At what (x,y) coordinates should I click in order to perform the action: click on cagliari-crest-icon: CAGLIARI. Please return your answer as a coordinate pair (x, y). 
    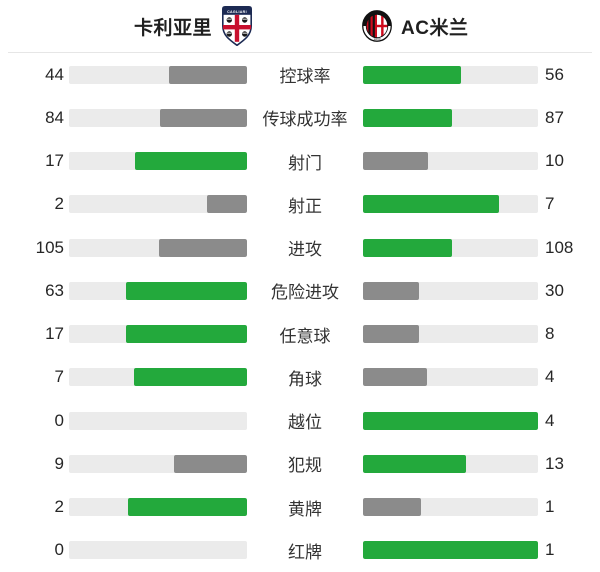
    Looking at the image, I should click on (237, 26).